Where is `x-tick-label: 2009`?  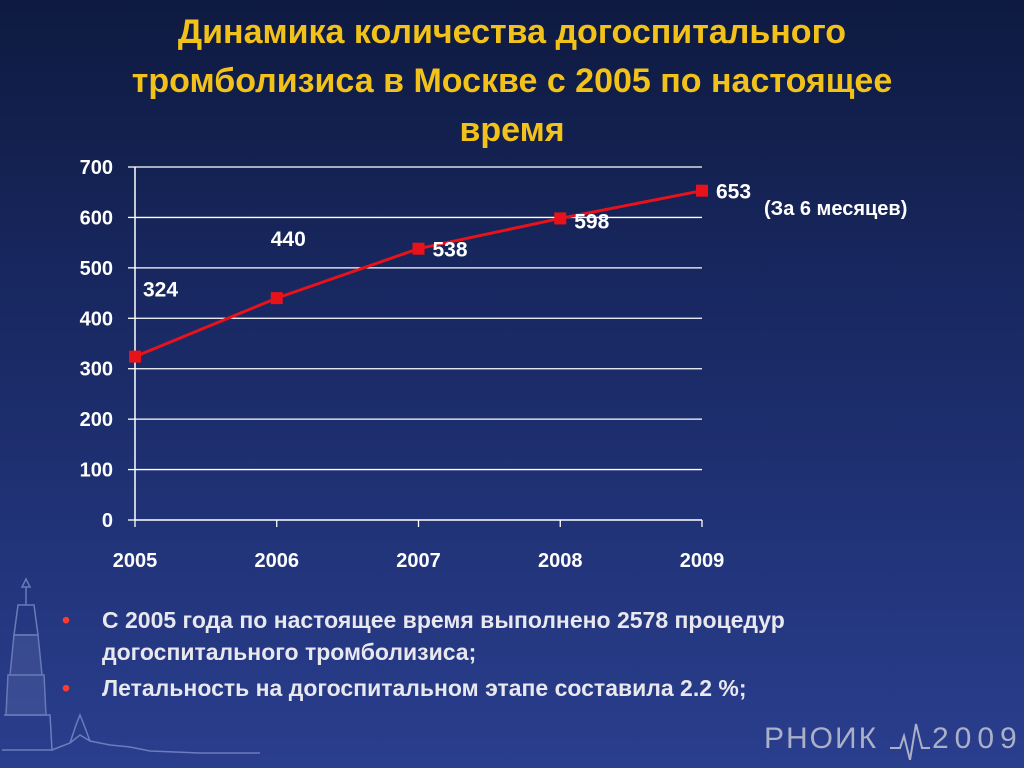 x-tick-label: 2009 is located at coordinates (702, 561).